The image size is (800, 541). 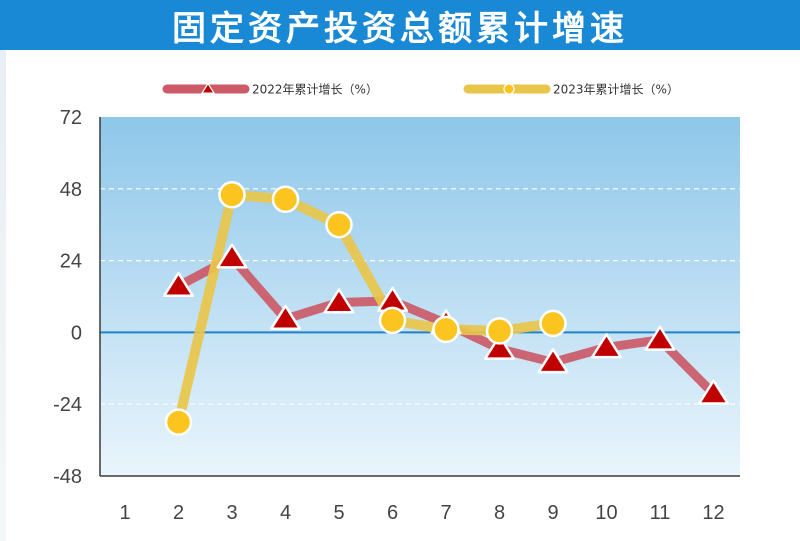 I want to click on x-tick-label: 7, so click(x=445, y=513).